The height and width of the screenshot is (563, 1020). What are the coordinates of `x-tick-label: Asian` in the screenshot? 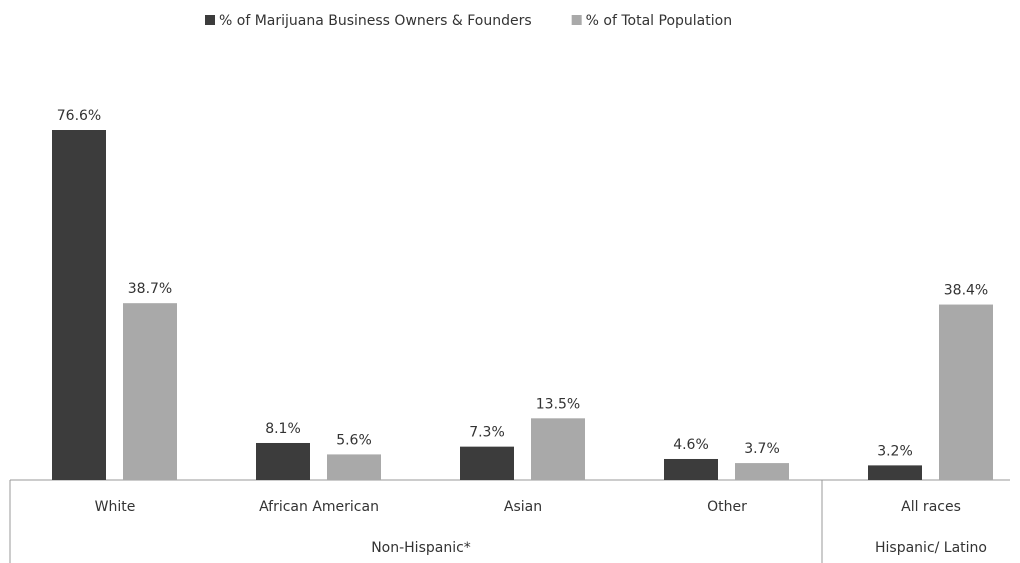 It's located at (523, 507).